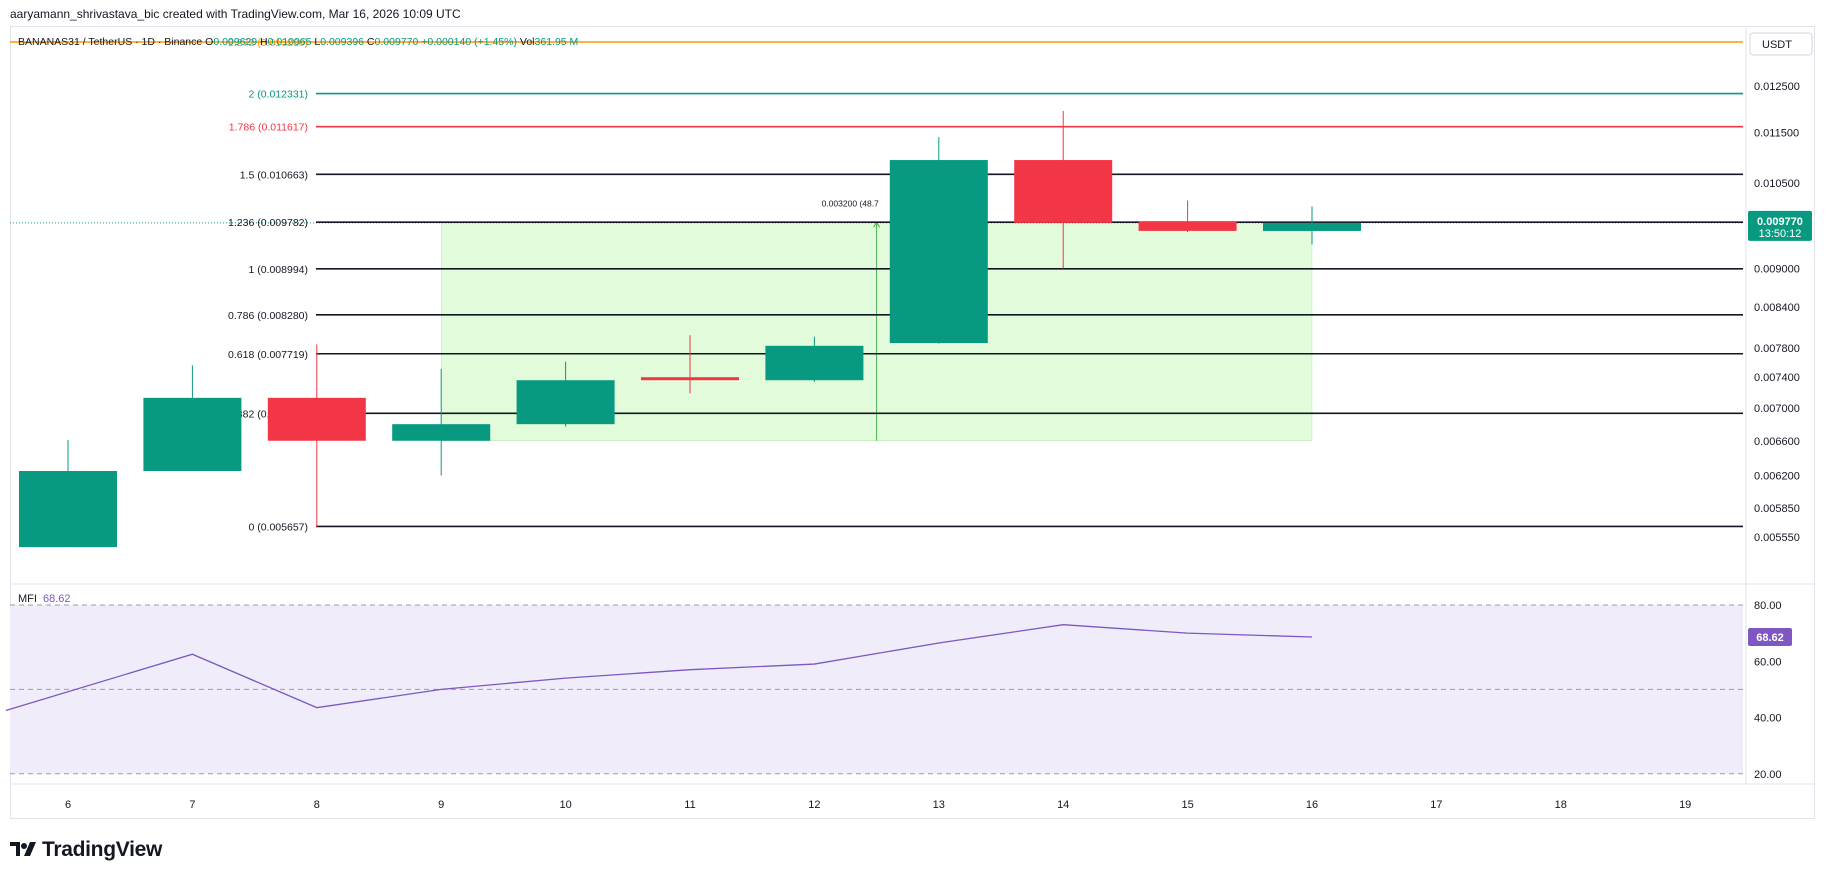  Describe the element at coordinates (268, 128) in the screenshot. I see `fib-level-label: 1.786 (0.011617)` at that location.